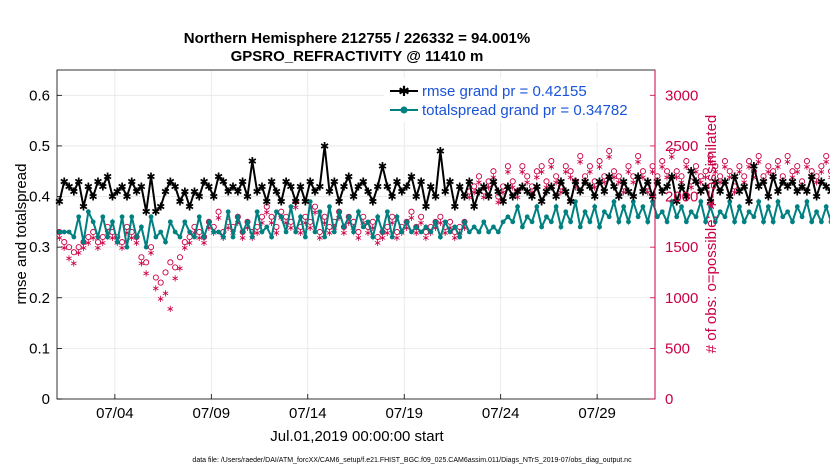  Describe the element at coordinates (21, 234) in the screenshot. I see `left-axis-label: rmse and totalspread` at that location.